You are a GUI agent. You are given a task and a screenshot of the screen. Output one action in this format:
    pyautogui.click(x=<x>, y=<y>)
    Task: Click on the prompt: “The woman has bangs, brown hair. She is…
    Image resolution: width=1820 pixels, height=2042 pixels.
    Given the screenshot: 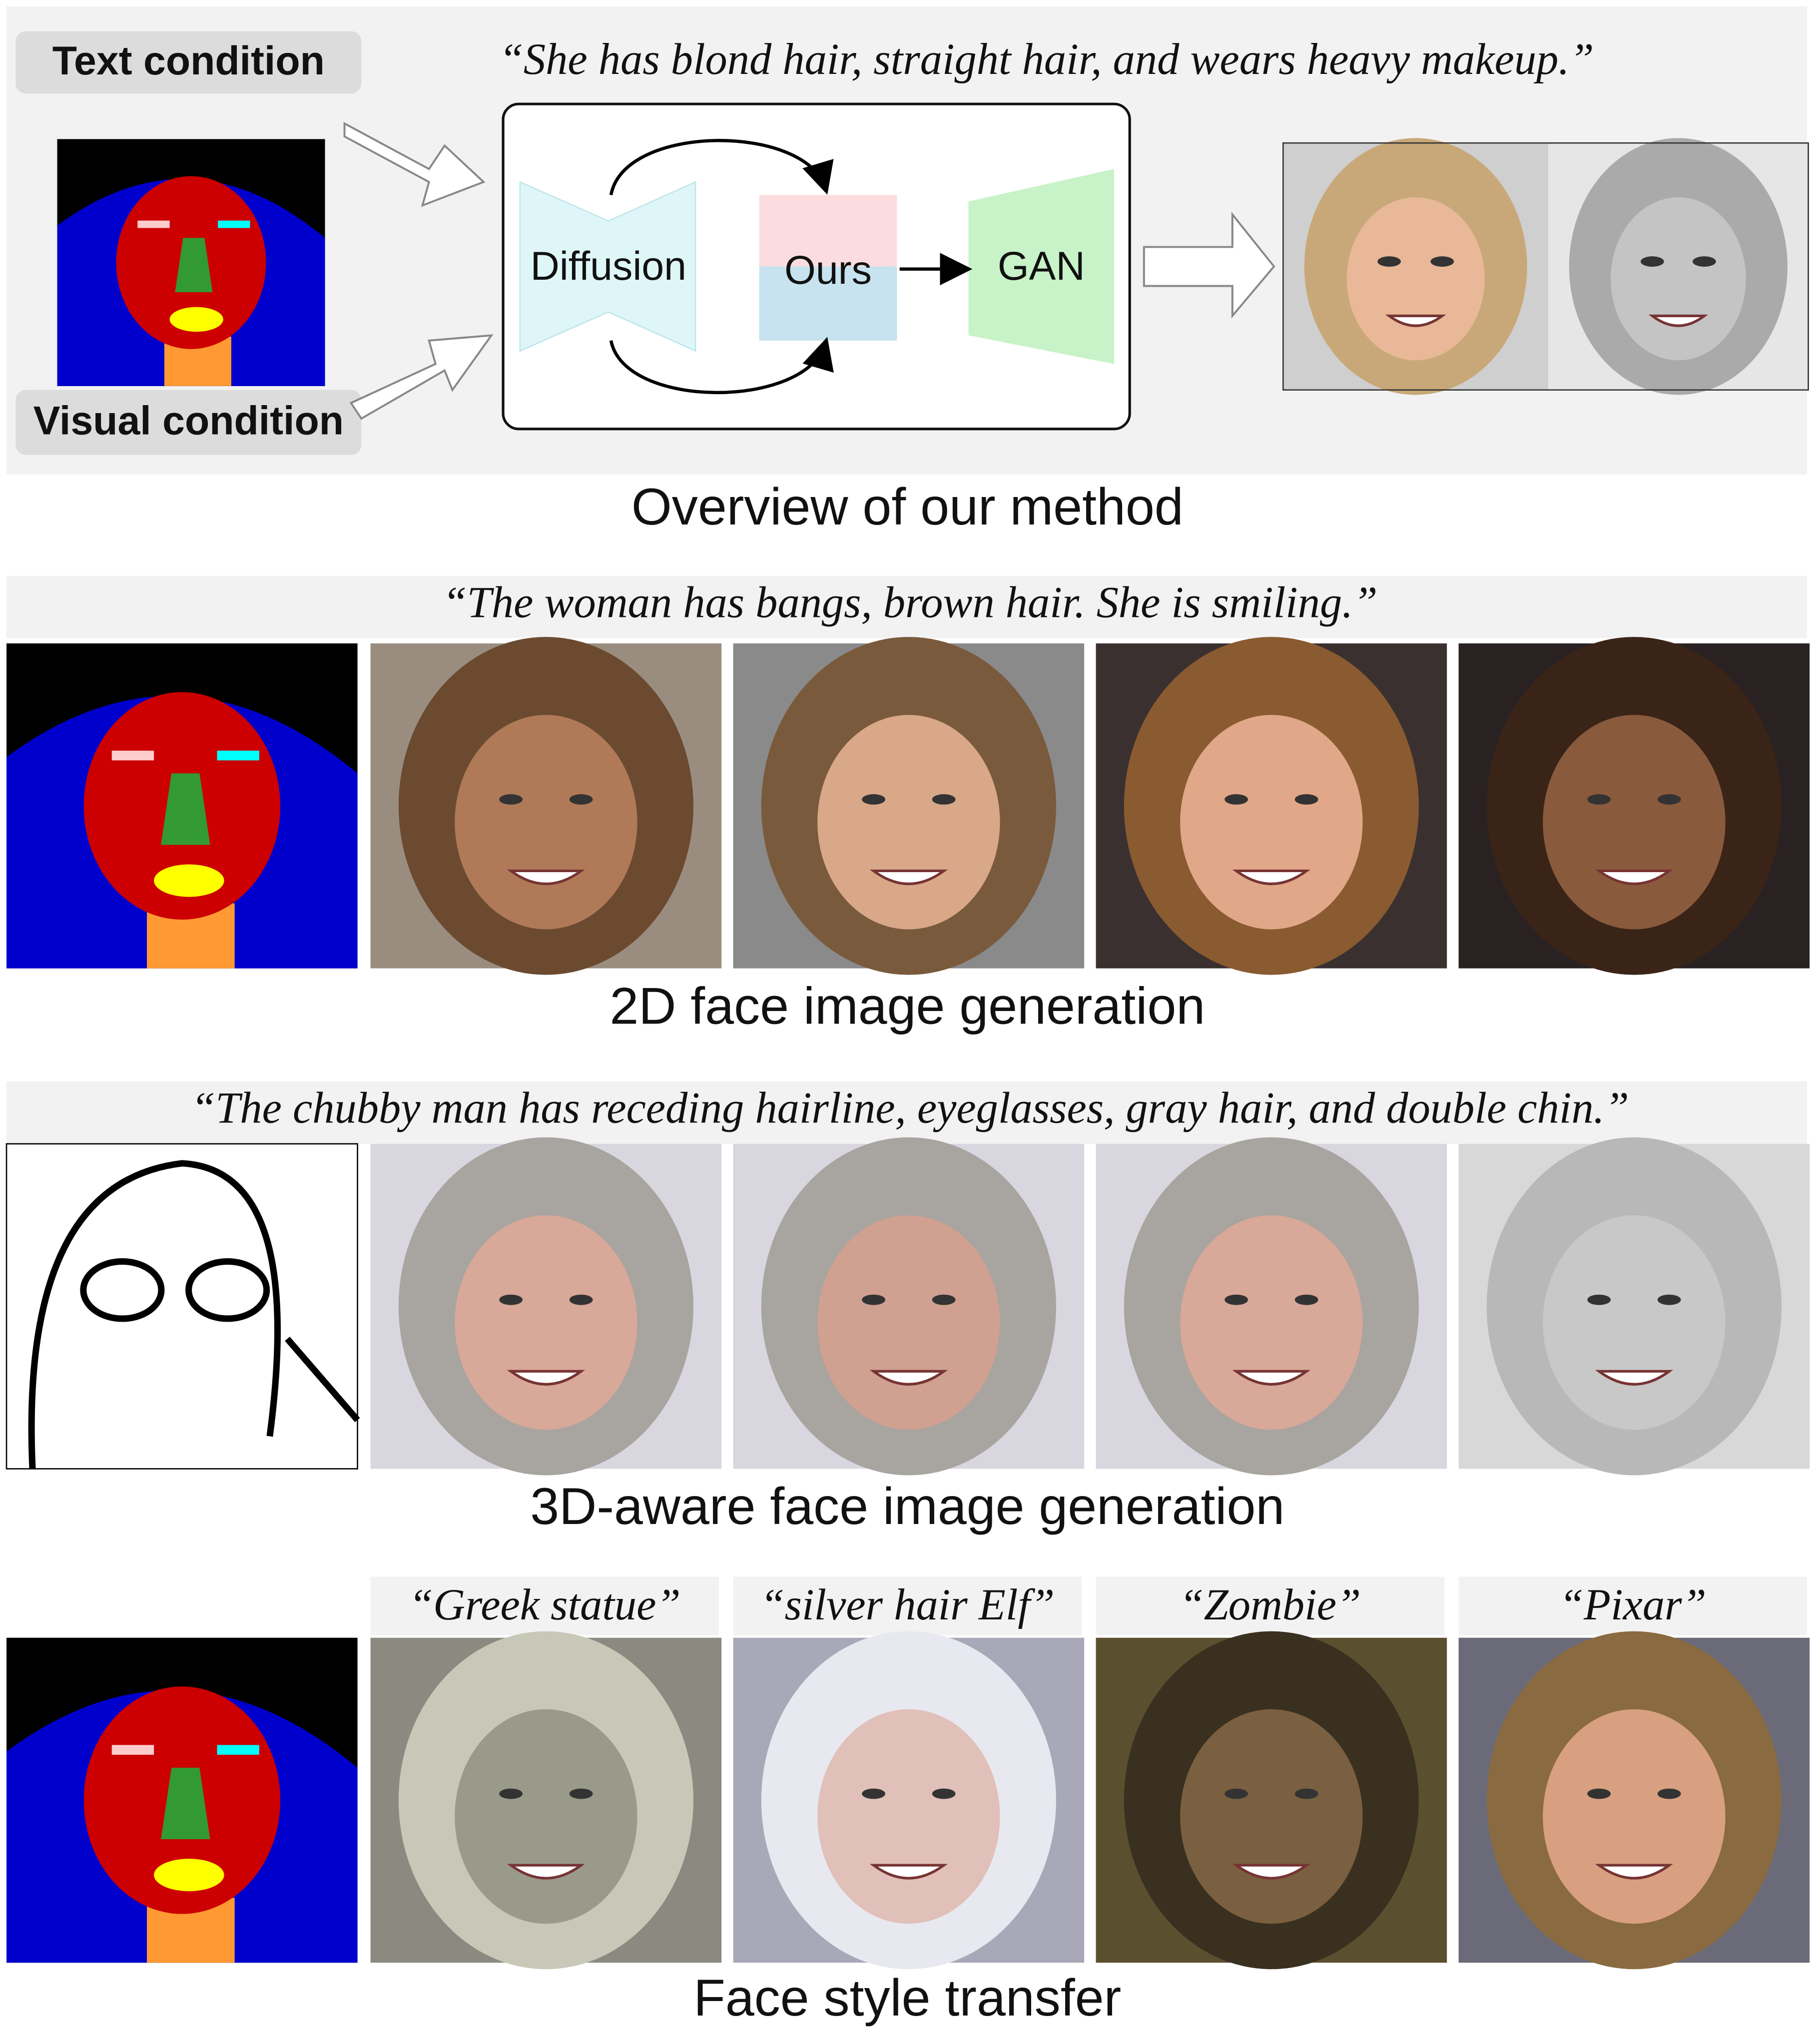 What is the action you would take?
    pyautogui.click(x=909, y=602)
    